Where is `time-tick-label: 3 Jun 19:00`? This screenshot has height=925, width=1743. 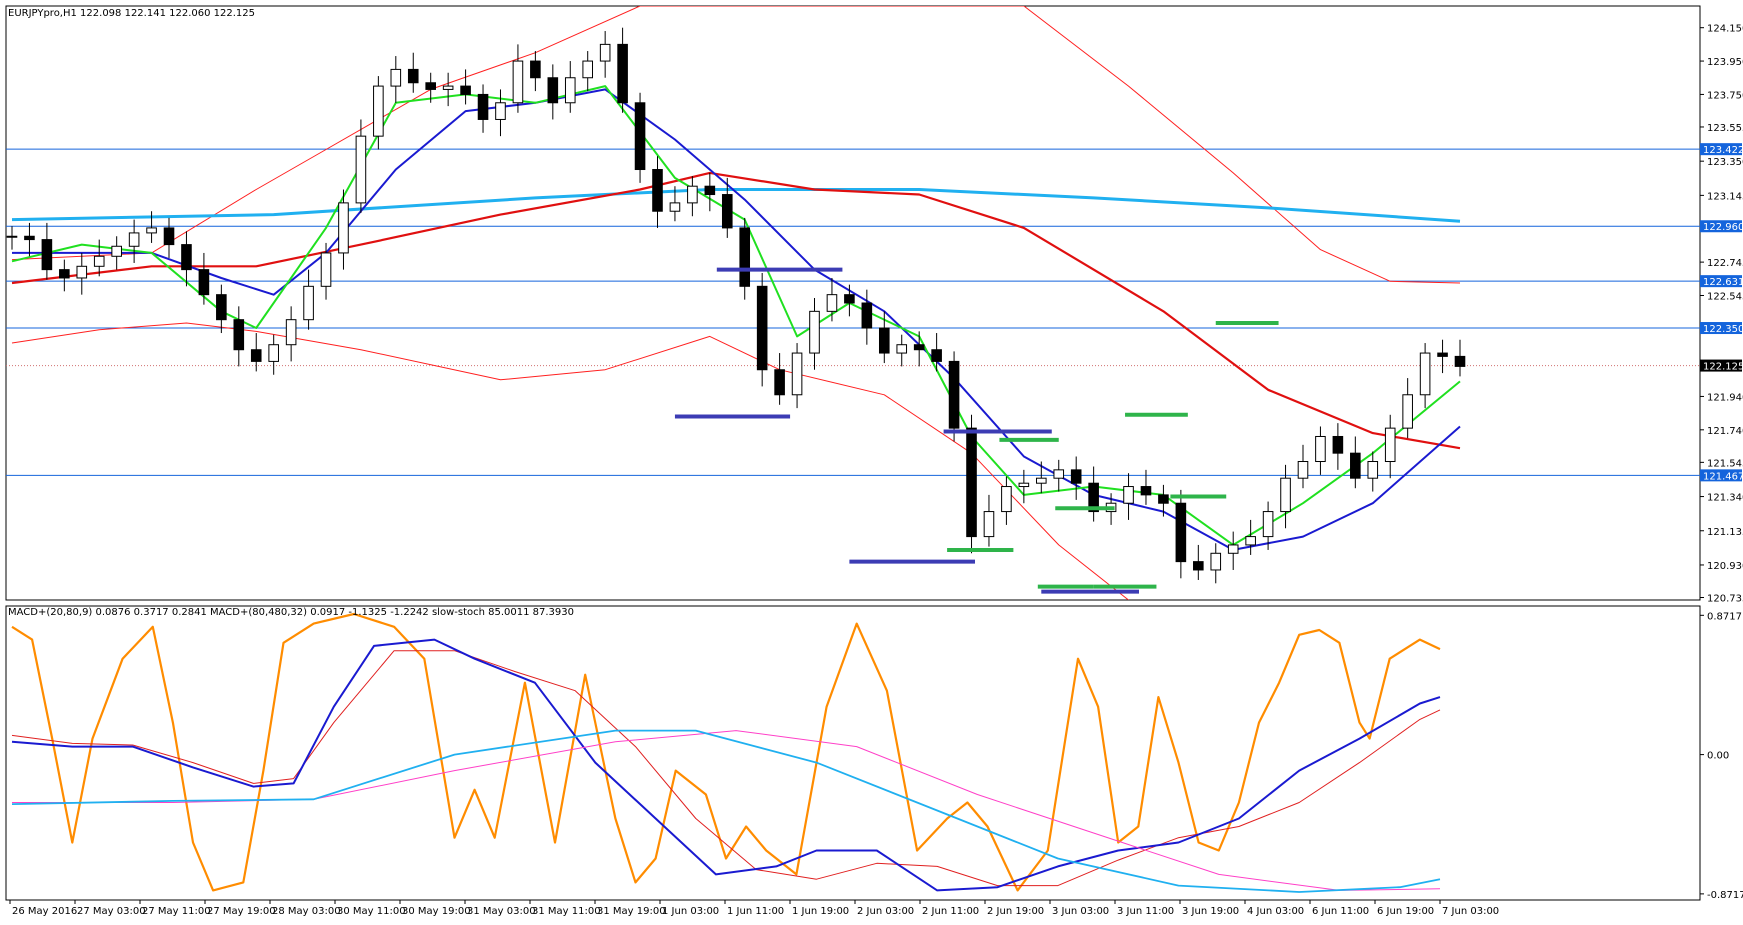 time-tick-label: 3 Jun 19:00 is located at coordinates (1210, 911).